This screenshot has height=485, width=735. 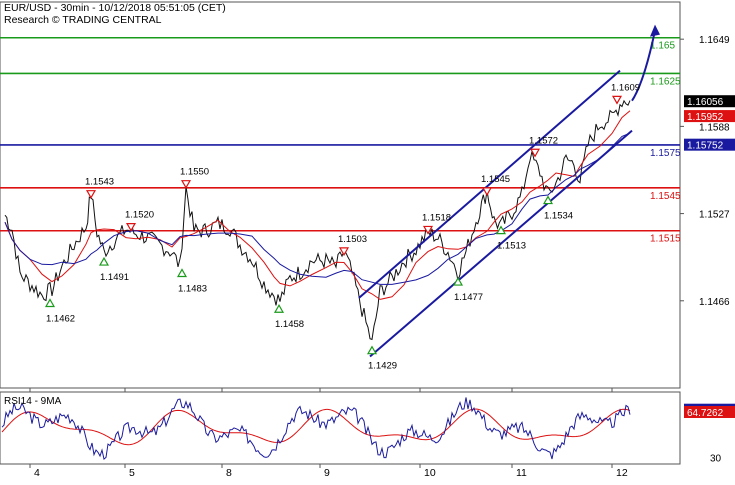 What do you see at coordinates (558, 216) in the screenshot?
I see `swing-low-label: 1.1534` at bounding box center [558, 216].